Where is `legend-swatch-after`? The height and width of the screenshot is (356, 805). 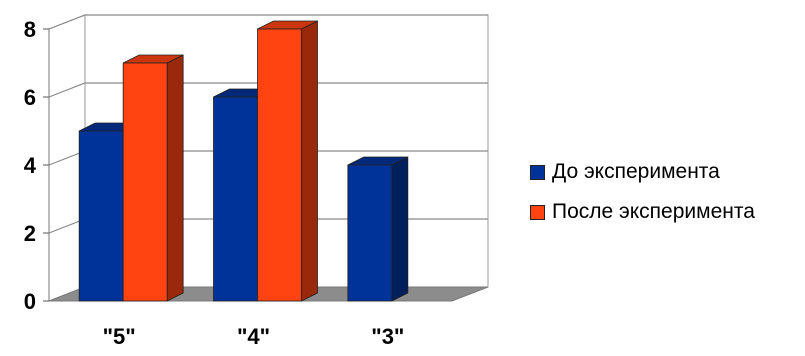
legend-swatch-after is located at coordinates (537, 212).